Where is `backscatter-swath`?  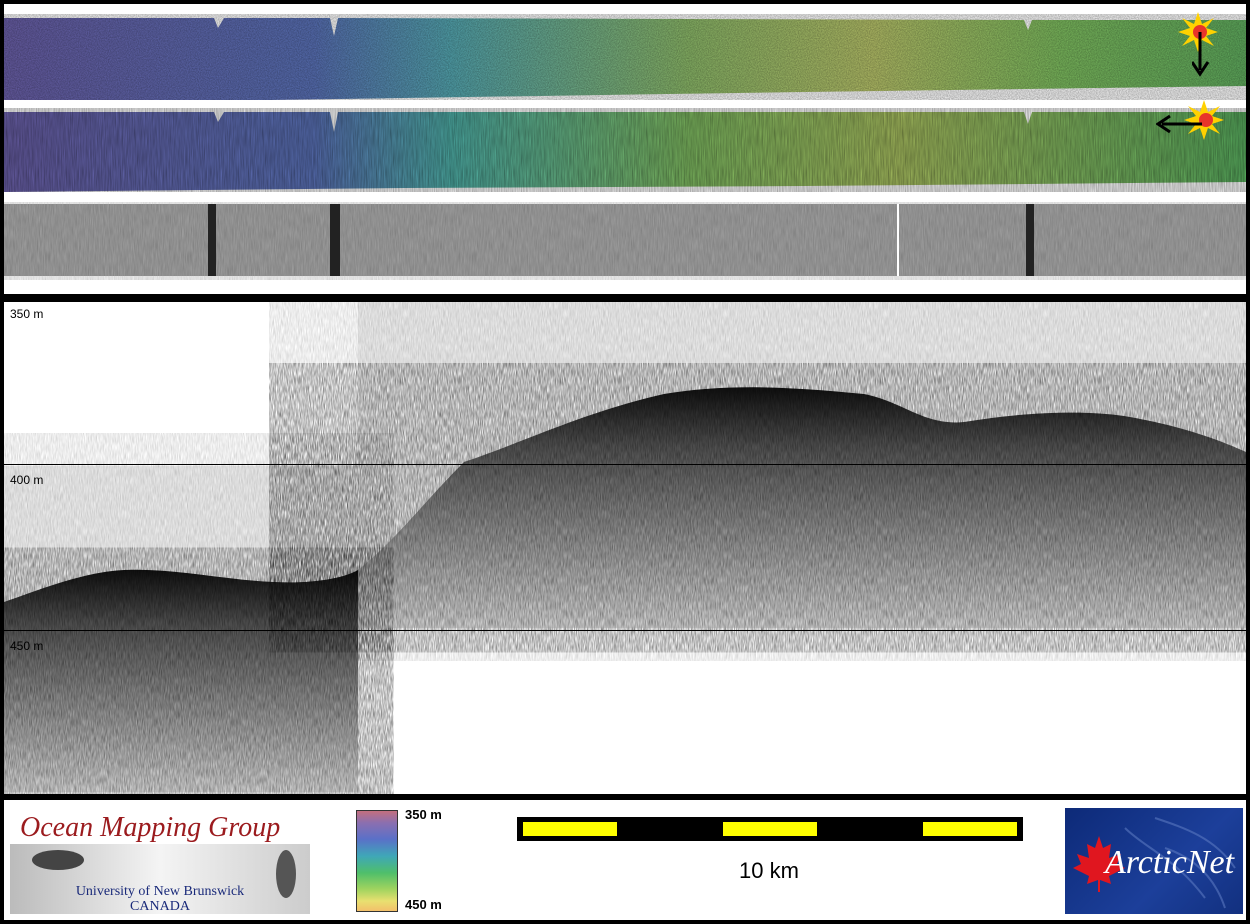
backscatter-swath is located at coordinates (625, 241).